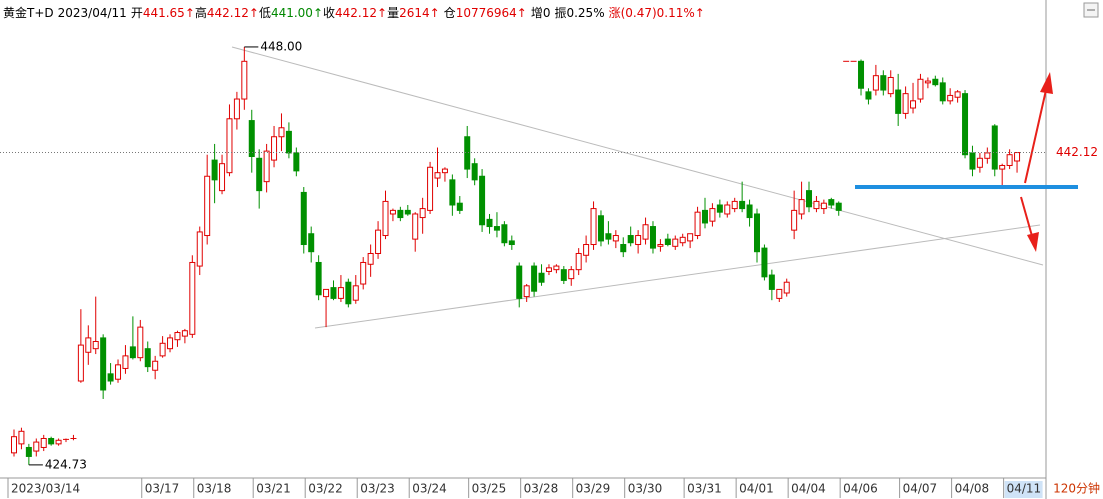 The height and width of the screenshot is (499, 1103). Describe the element at coordinates (645, 489) in the screenshot. I see `x-tick-label: 03/30` at that location.